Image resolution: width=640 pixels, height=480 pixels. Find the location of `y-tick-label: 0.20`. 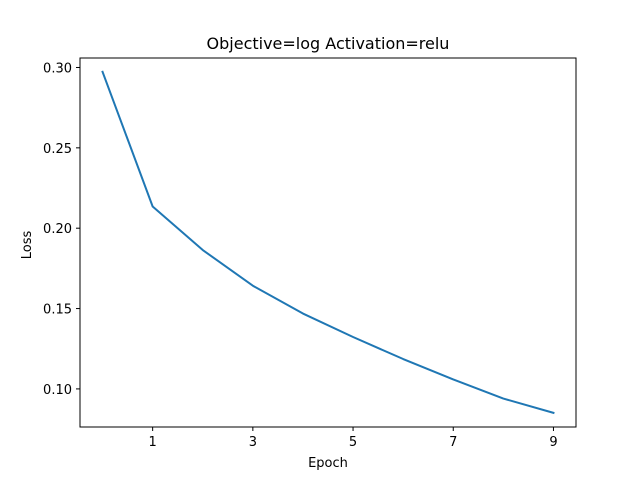

y-tick-label: 0.20 is located at coordinates (57, 229).